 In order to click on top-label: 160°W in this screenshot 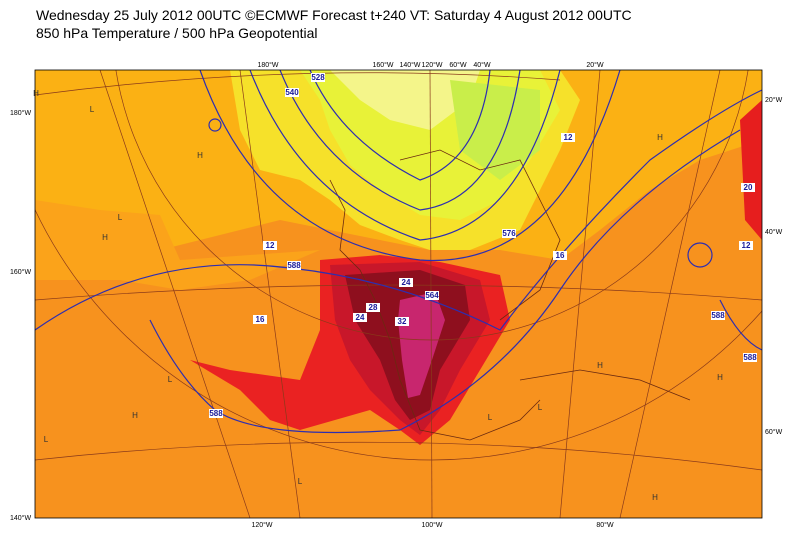, I will do `click(382, 65)`.